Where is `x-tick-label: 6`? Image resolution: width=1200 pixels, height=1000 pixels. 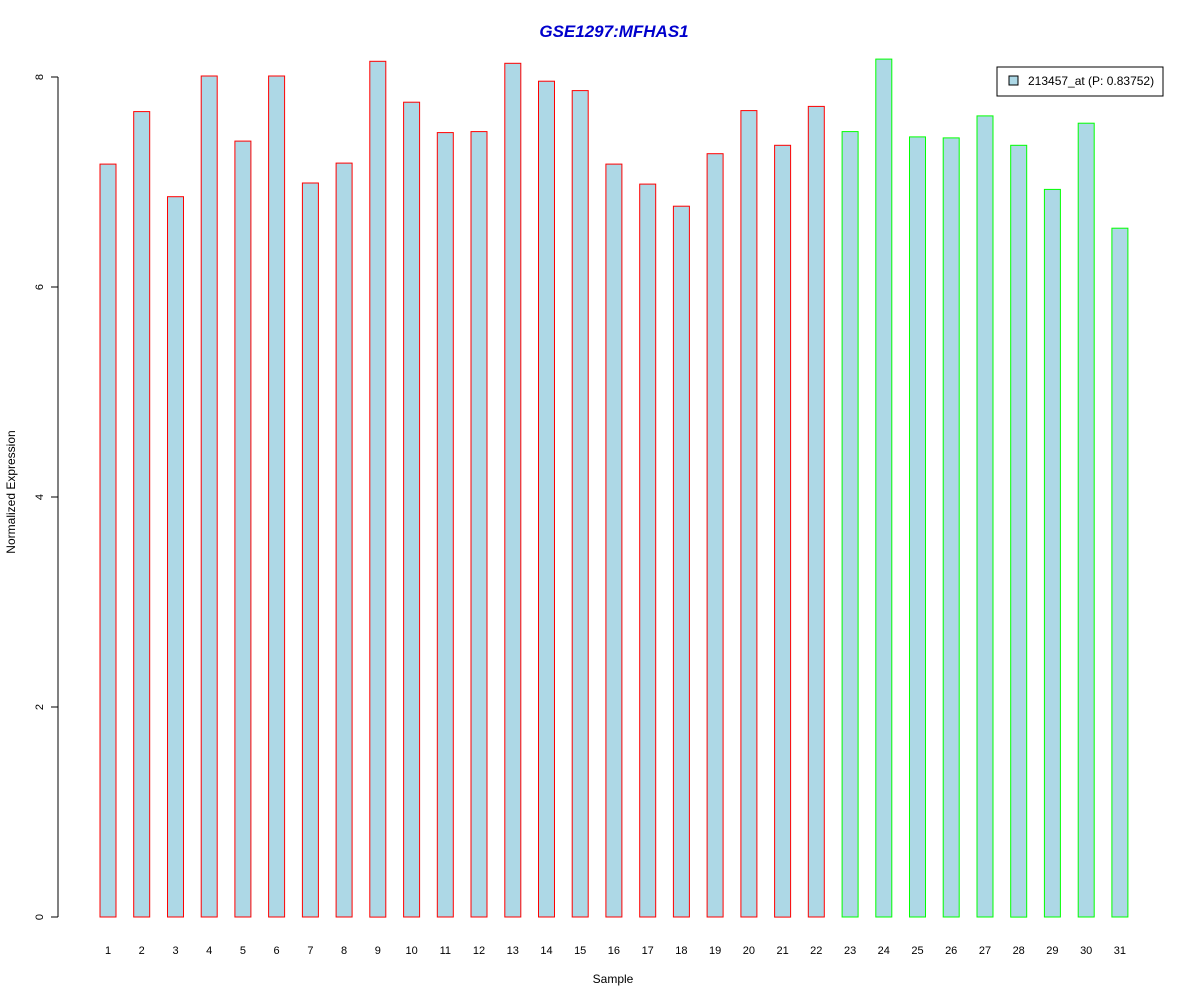 x-tick-label: 6 is located at coordinates (277, 951).